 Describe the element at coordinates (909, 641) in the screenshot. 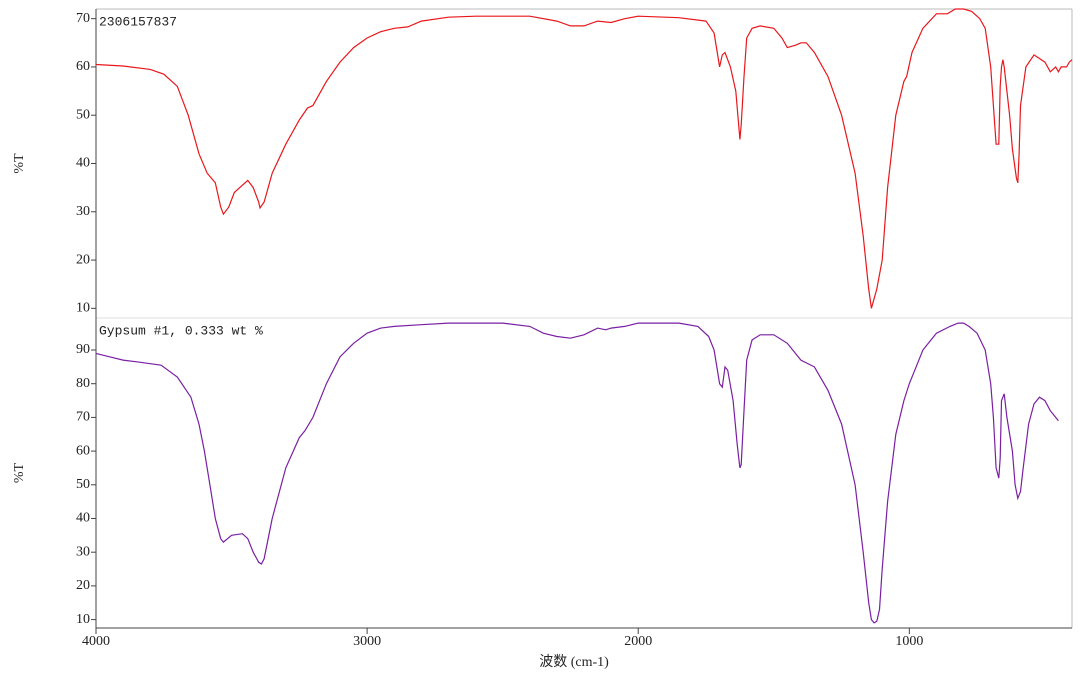

I see `x-tick-label: 1000` at that location.